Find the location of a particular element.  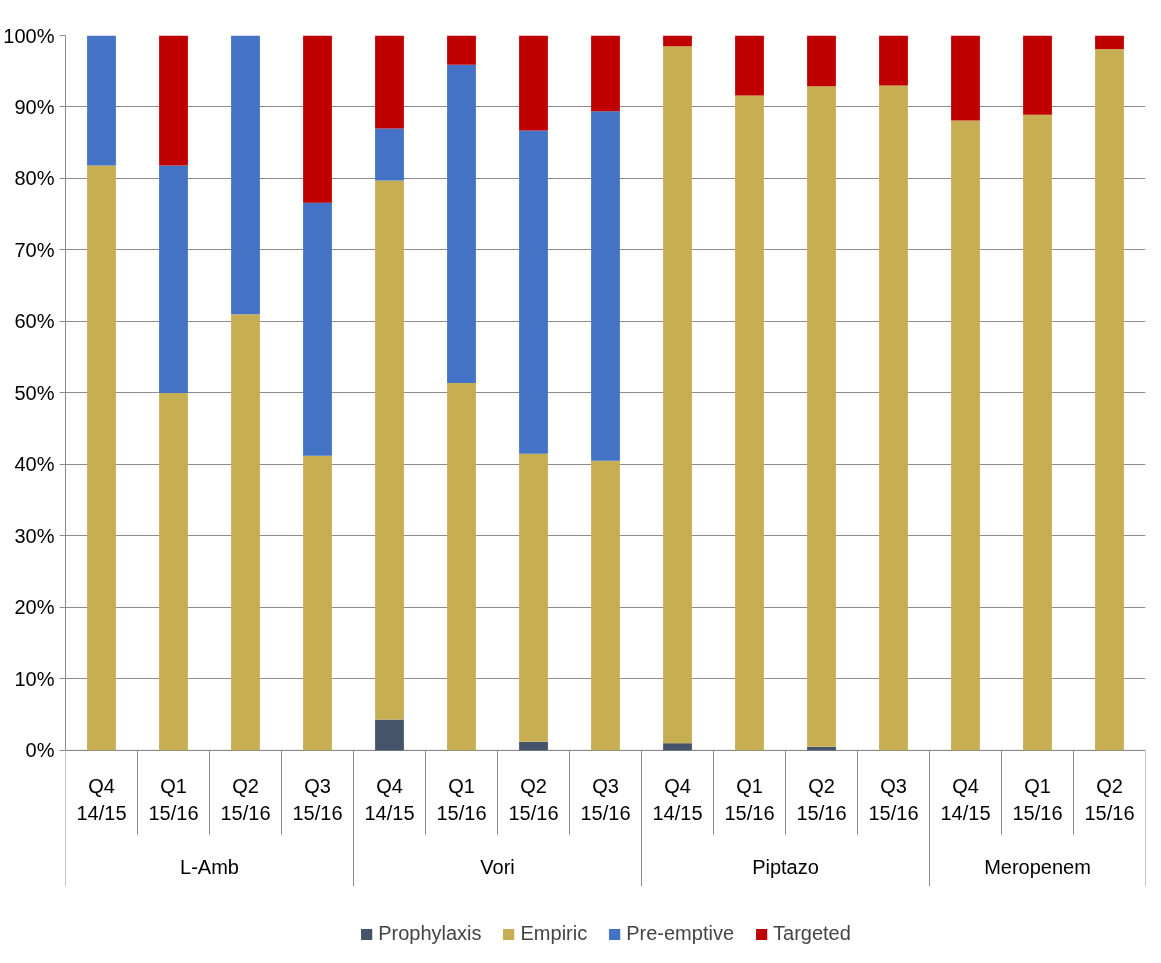

text: L-Amb is located at coordinates (209, 866).